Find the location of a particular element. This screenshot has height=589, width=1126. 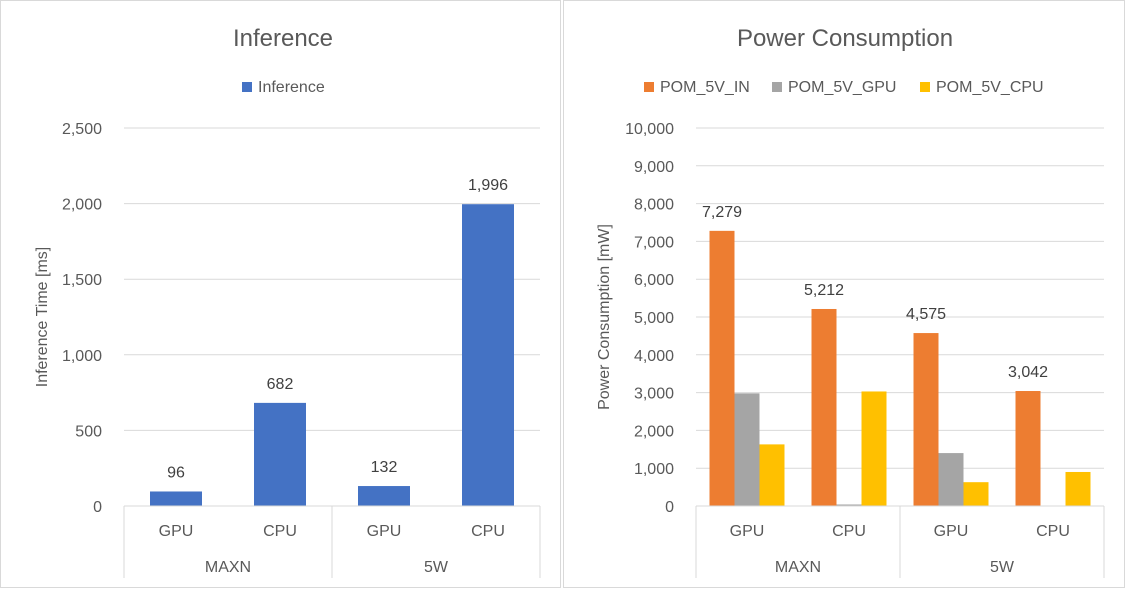

y-tick-label: 1,500 is located at coordinates (82, 280).